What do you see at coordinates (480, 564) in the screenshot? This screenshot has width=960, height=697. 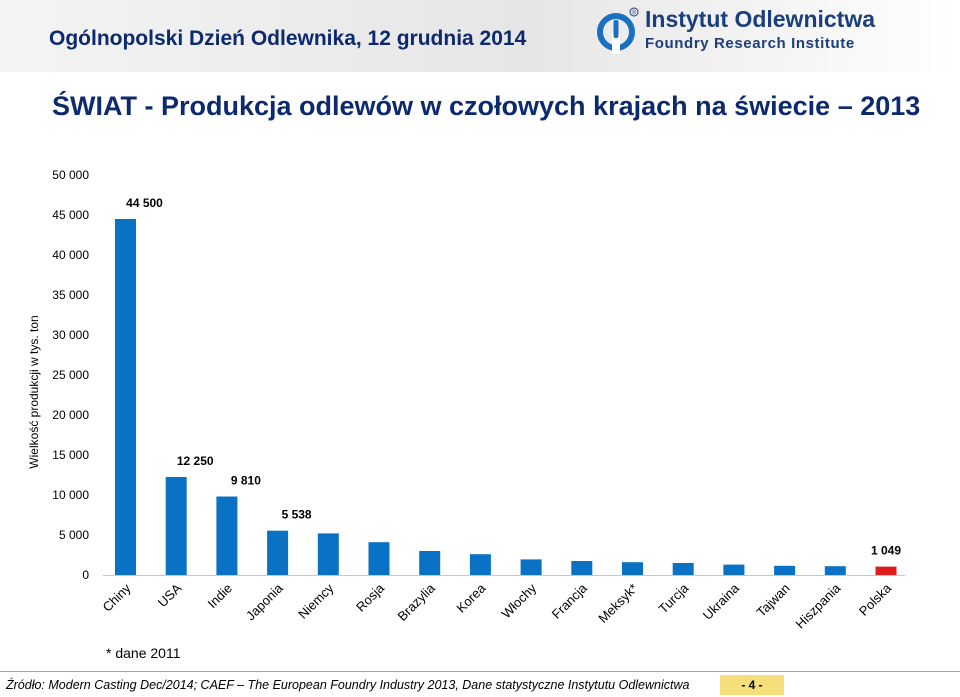 I see `bar-korea` at bounding box center [480, 564].